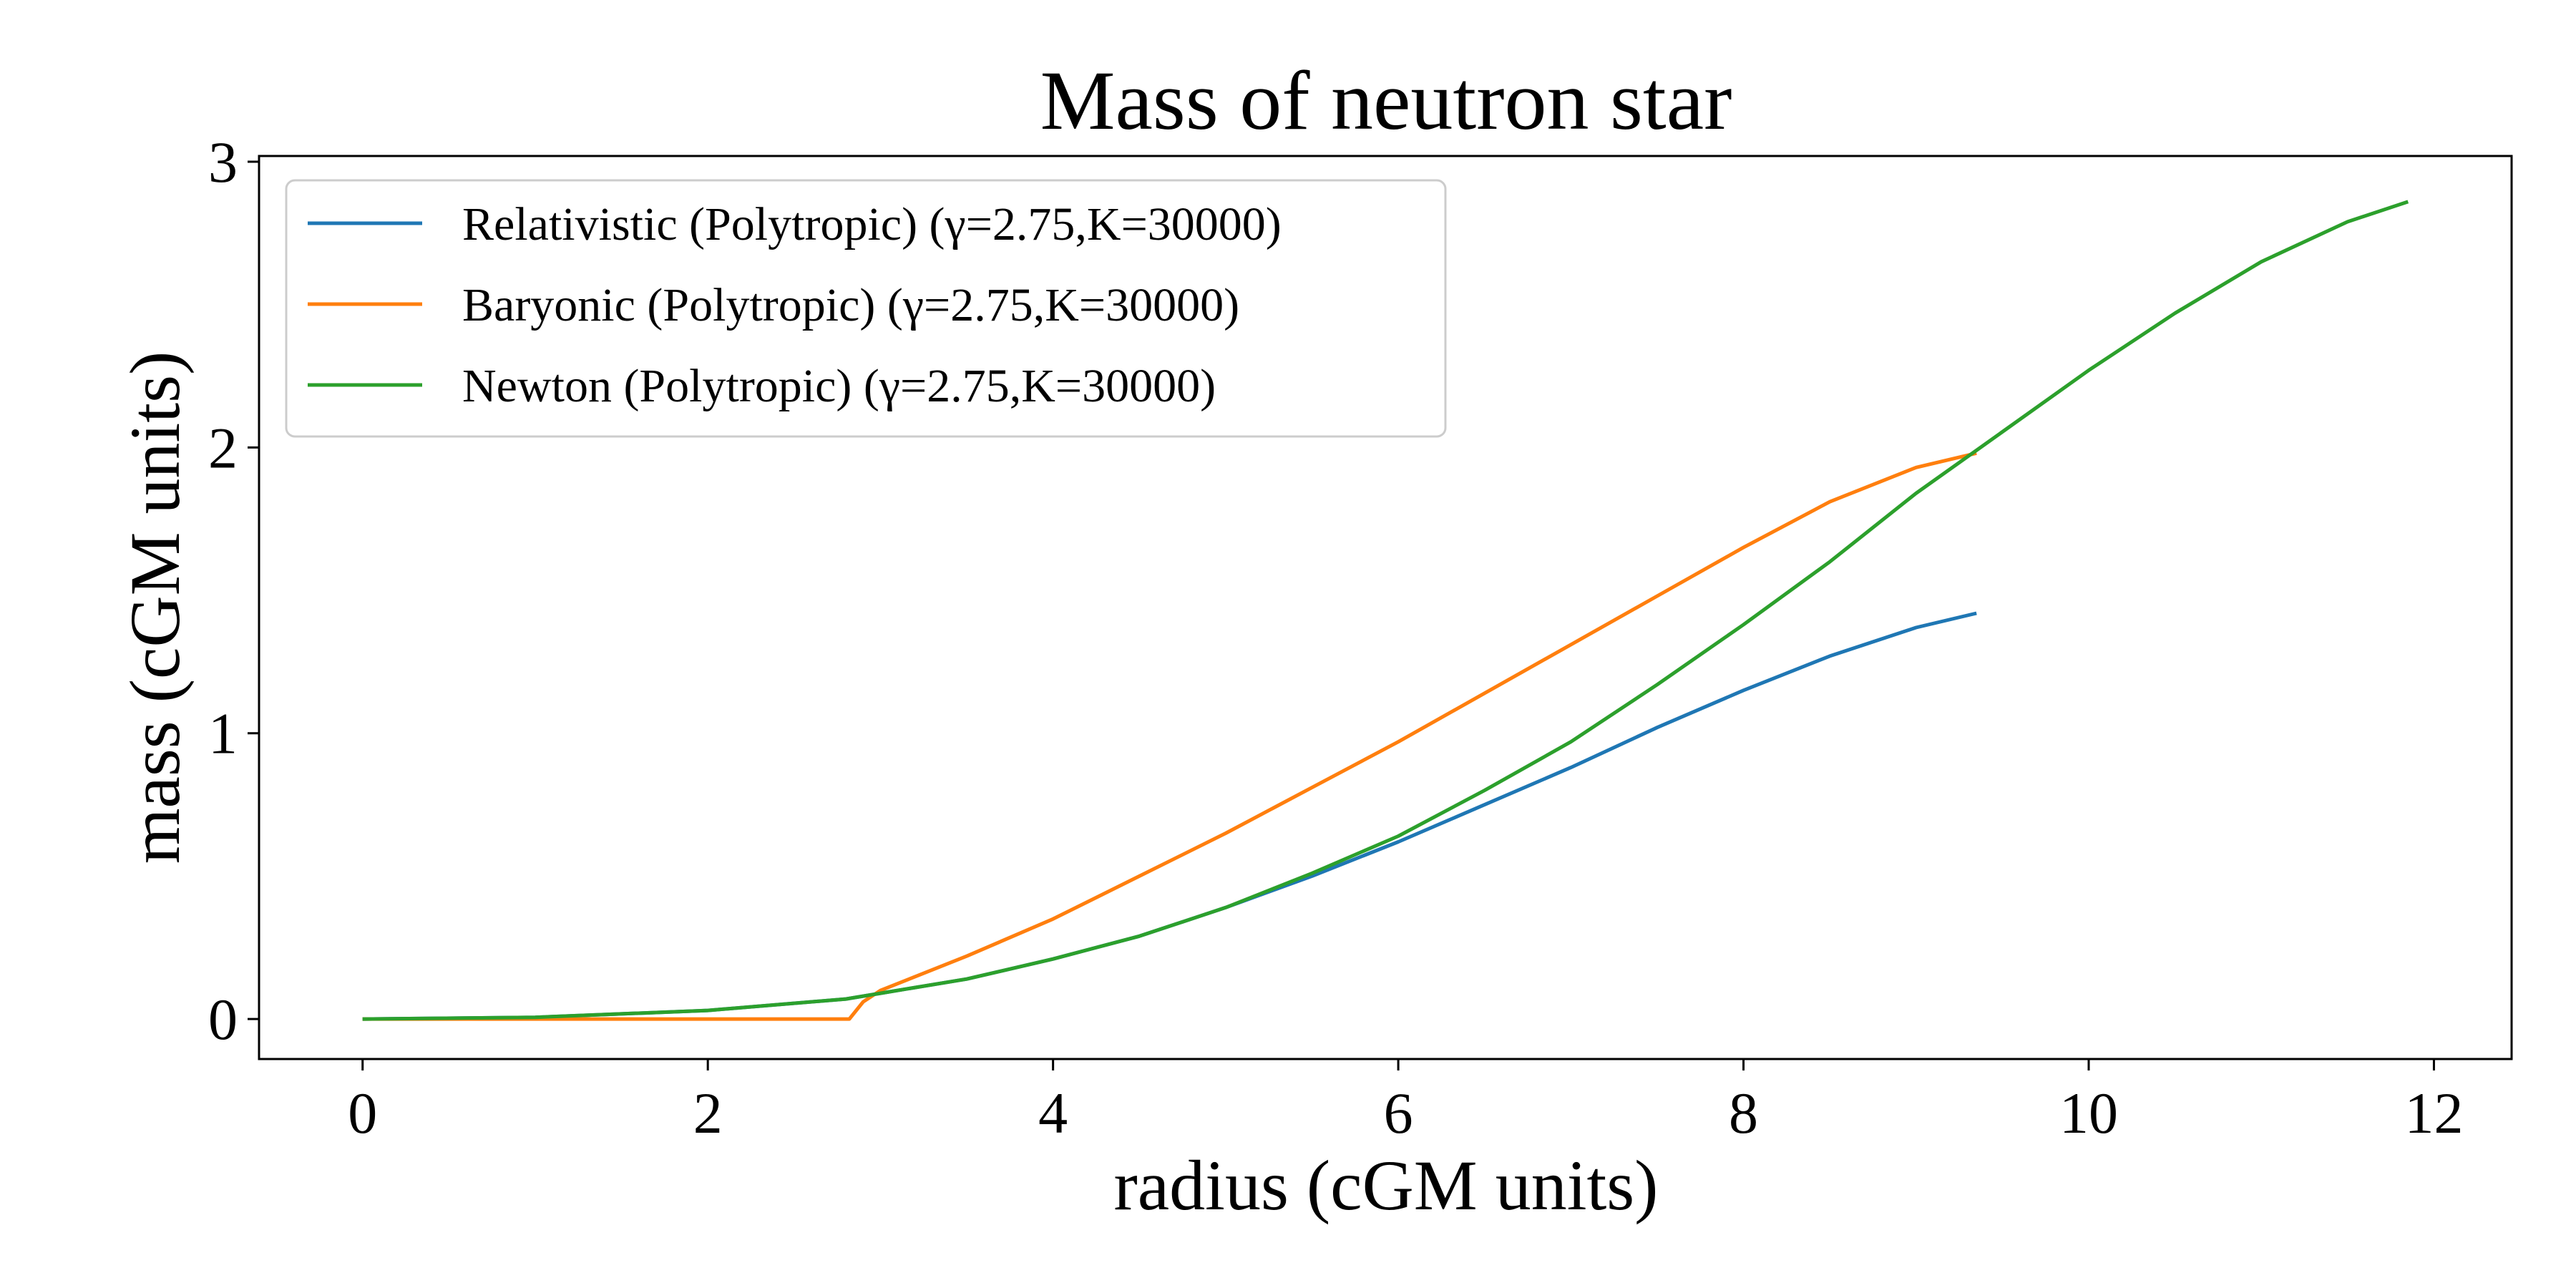  Describe the element at coordinates (2088, 1113) in the screenshot. I see `x-tick-label: 10` at that location.